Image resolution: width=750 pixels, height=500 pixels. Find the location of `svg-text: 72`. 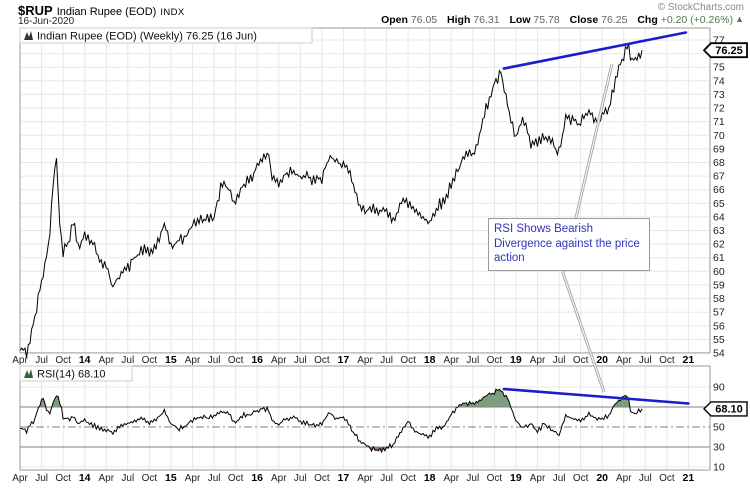

svg-text: 72 is located at coordinates (719, 109).